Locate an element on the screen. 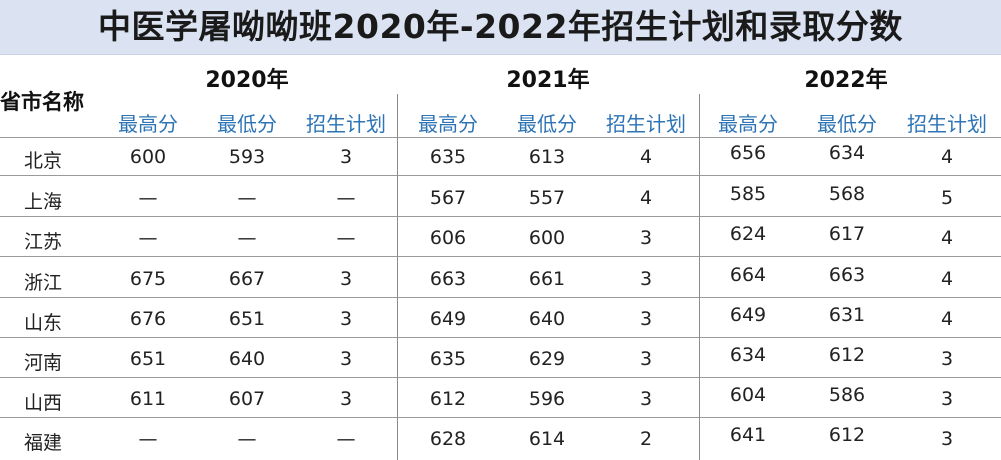 The image size is (1001, 460). title-bar is located at coordinates (500, 27).